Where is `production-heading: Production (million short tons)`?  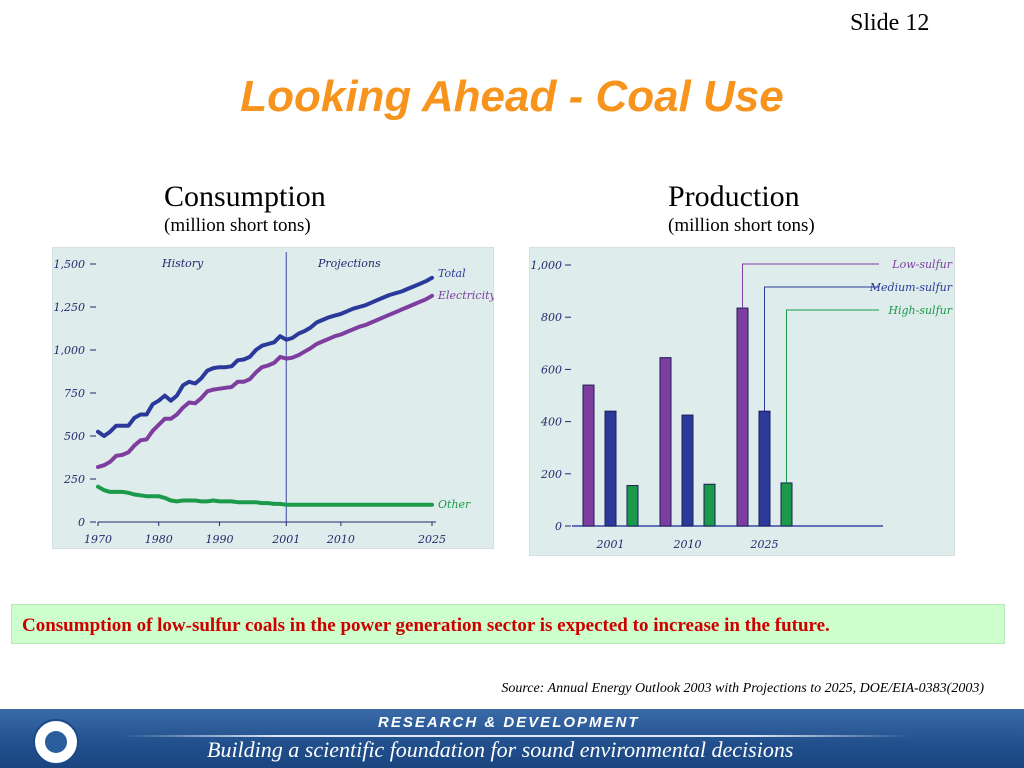
production-heading: Production (million short tons) is located at coordinates (741, 209).